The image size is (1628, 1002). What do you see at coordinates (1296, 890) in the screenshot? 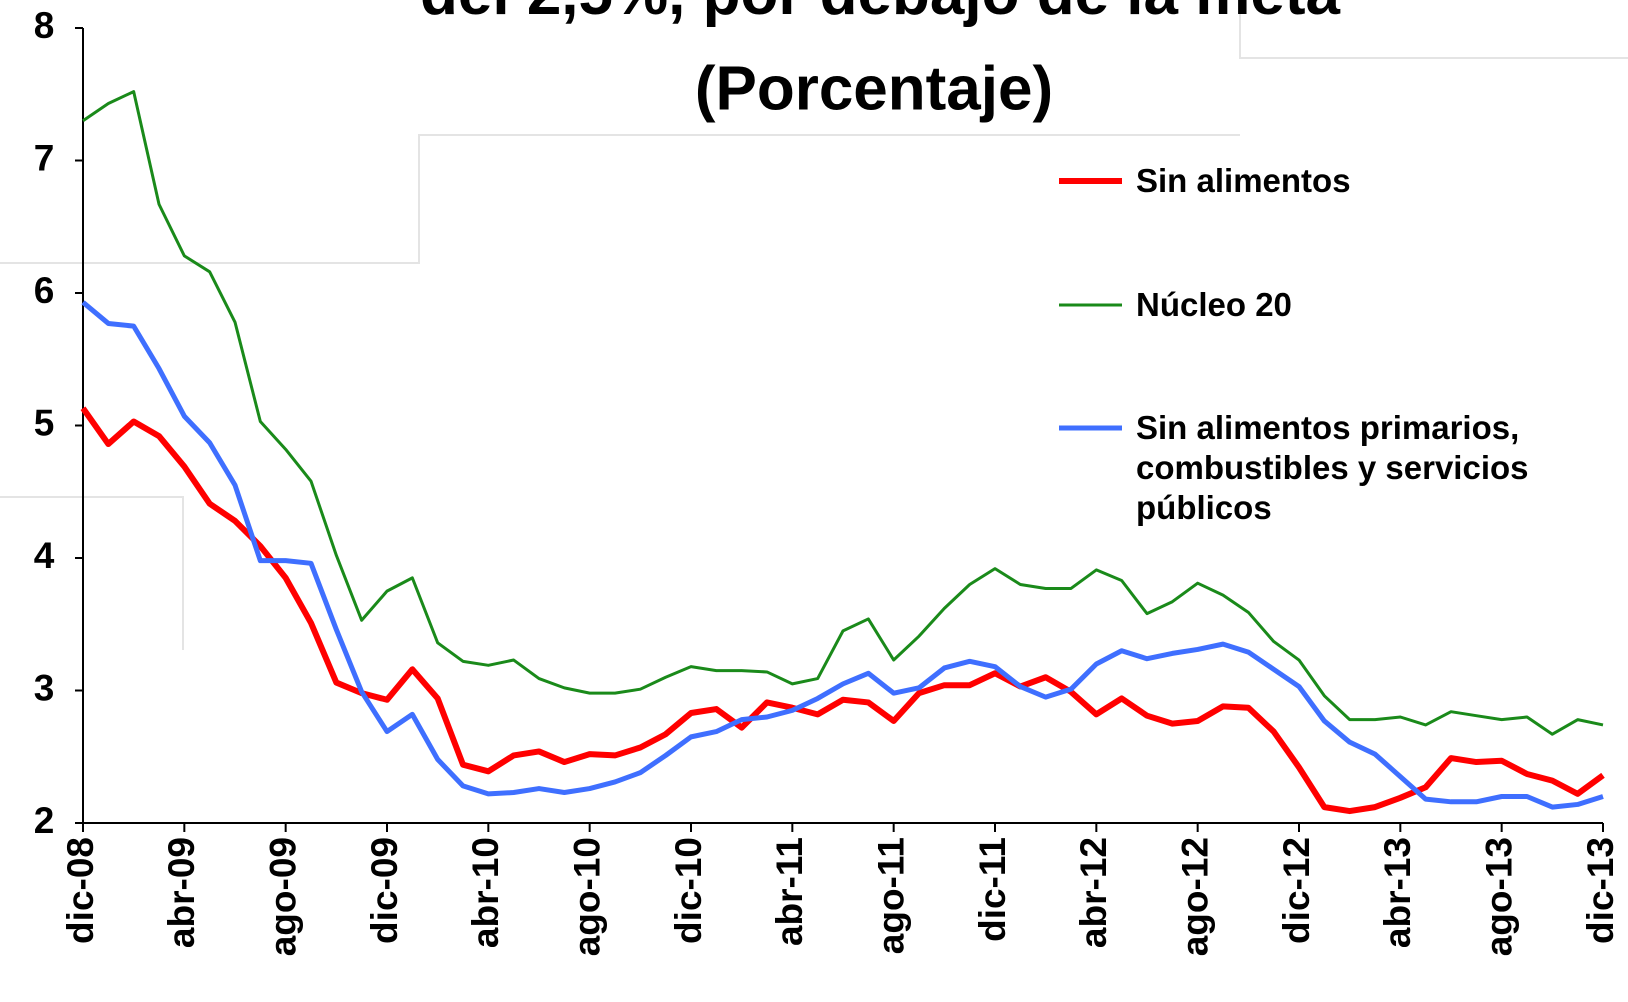
I see `x-tick-label: dic-12` at bounding box center [1296, 890].